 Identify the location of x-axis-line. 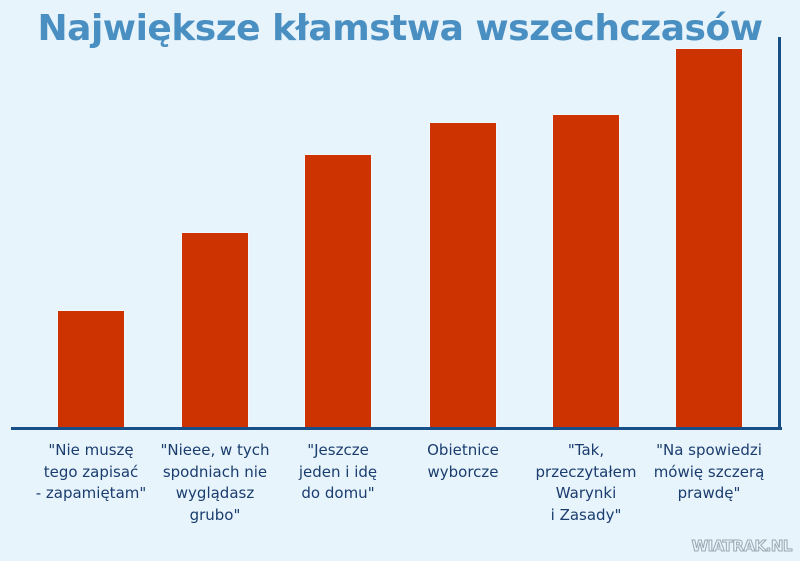
(396, 428).